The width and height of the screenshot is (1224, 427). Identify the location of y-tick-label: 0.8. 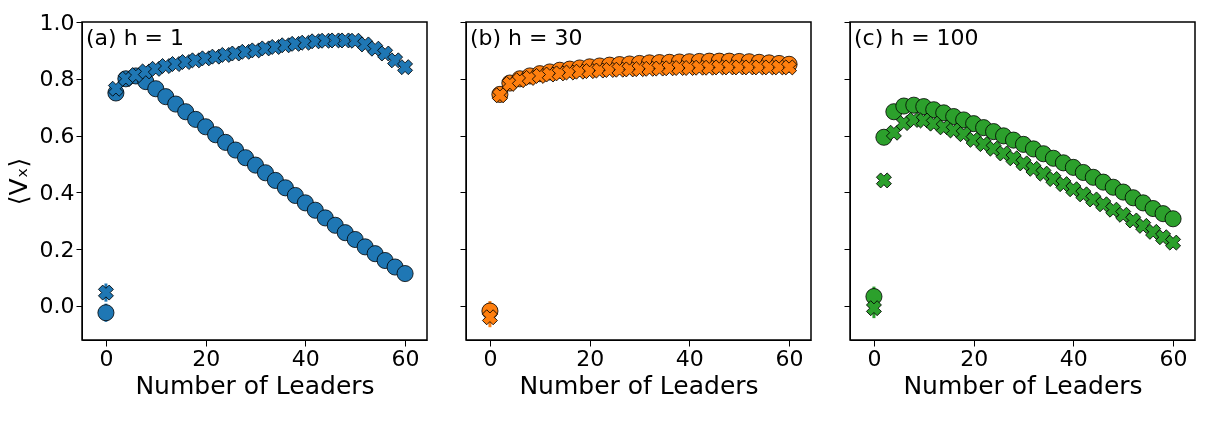
(57, 79).